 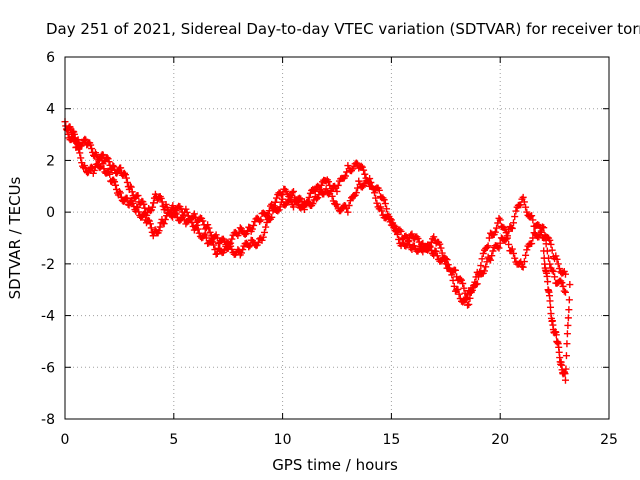 I want to click on y-tick-label: 2, so click(x=50, y=161).